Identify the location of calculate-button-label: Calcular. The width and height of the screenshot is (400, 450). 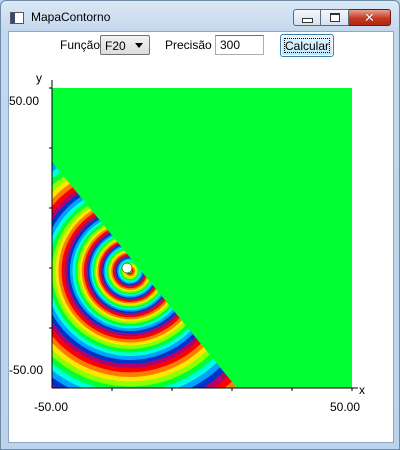
(306, 45).